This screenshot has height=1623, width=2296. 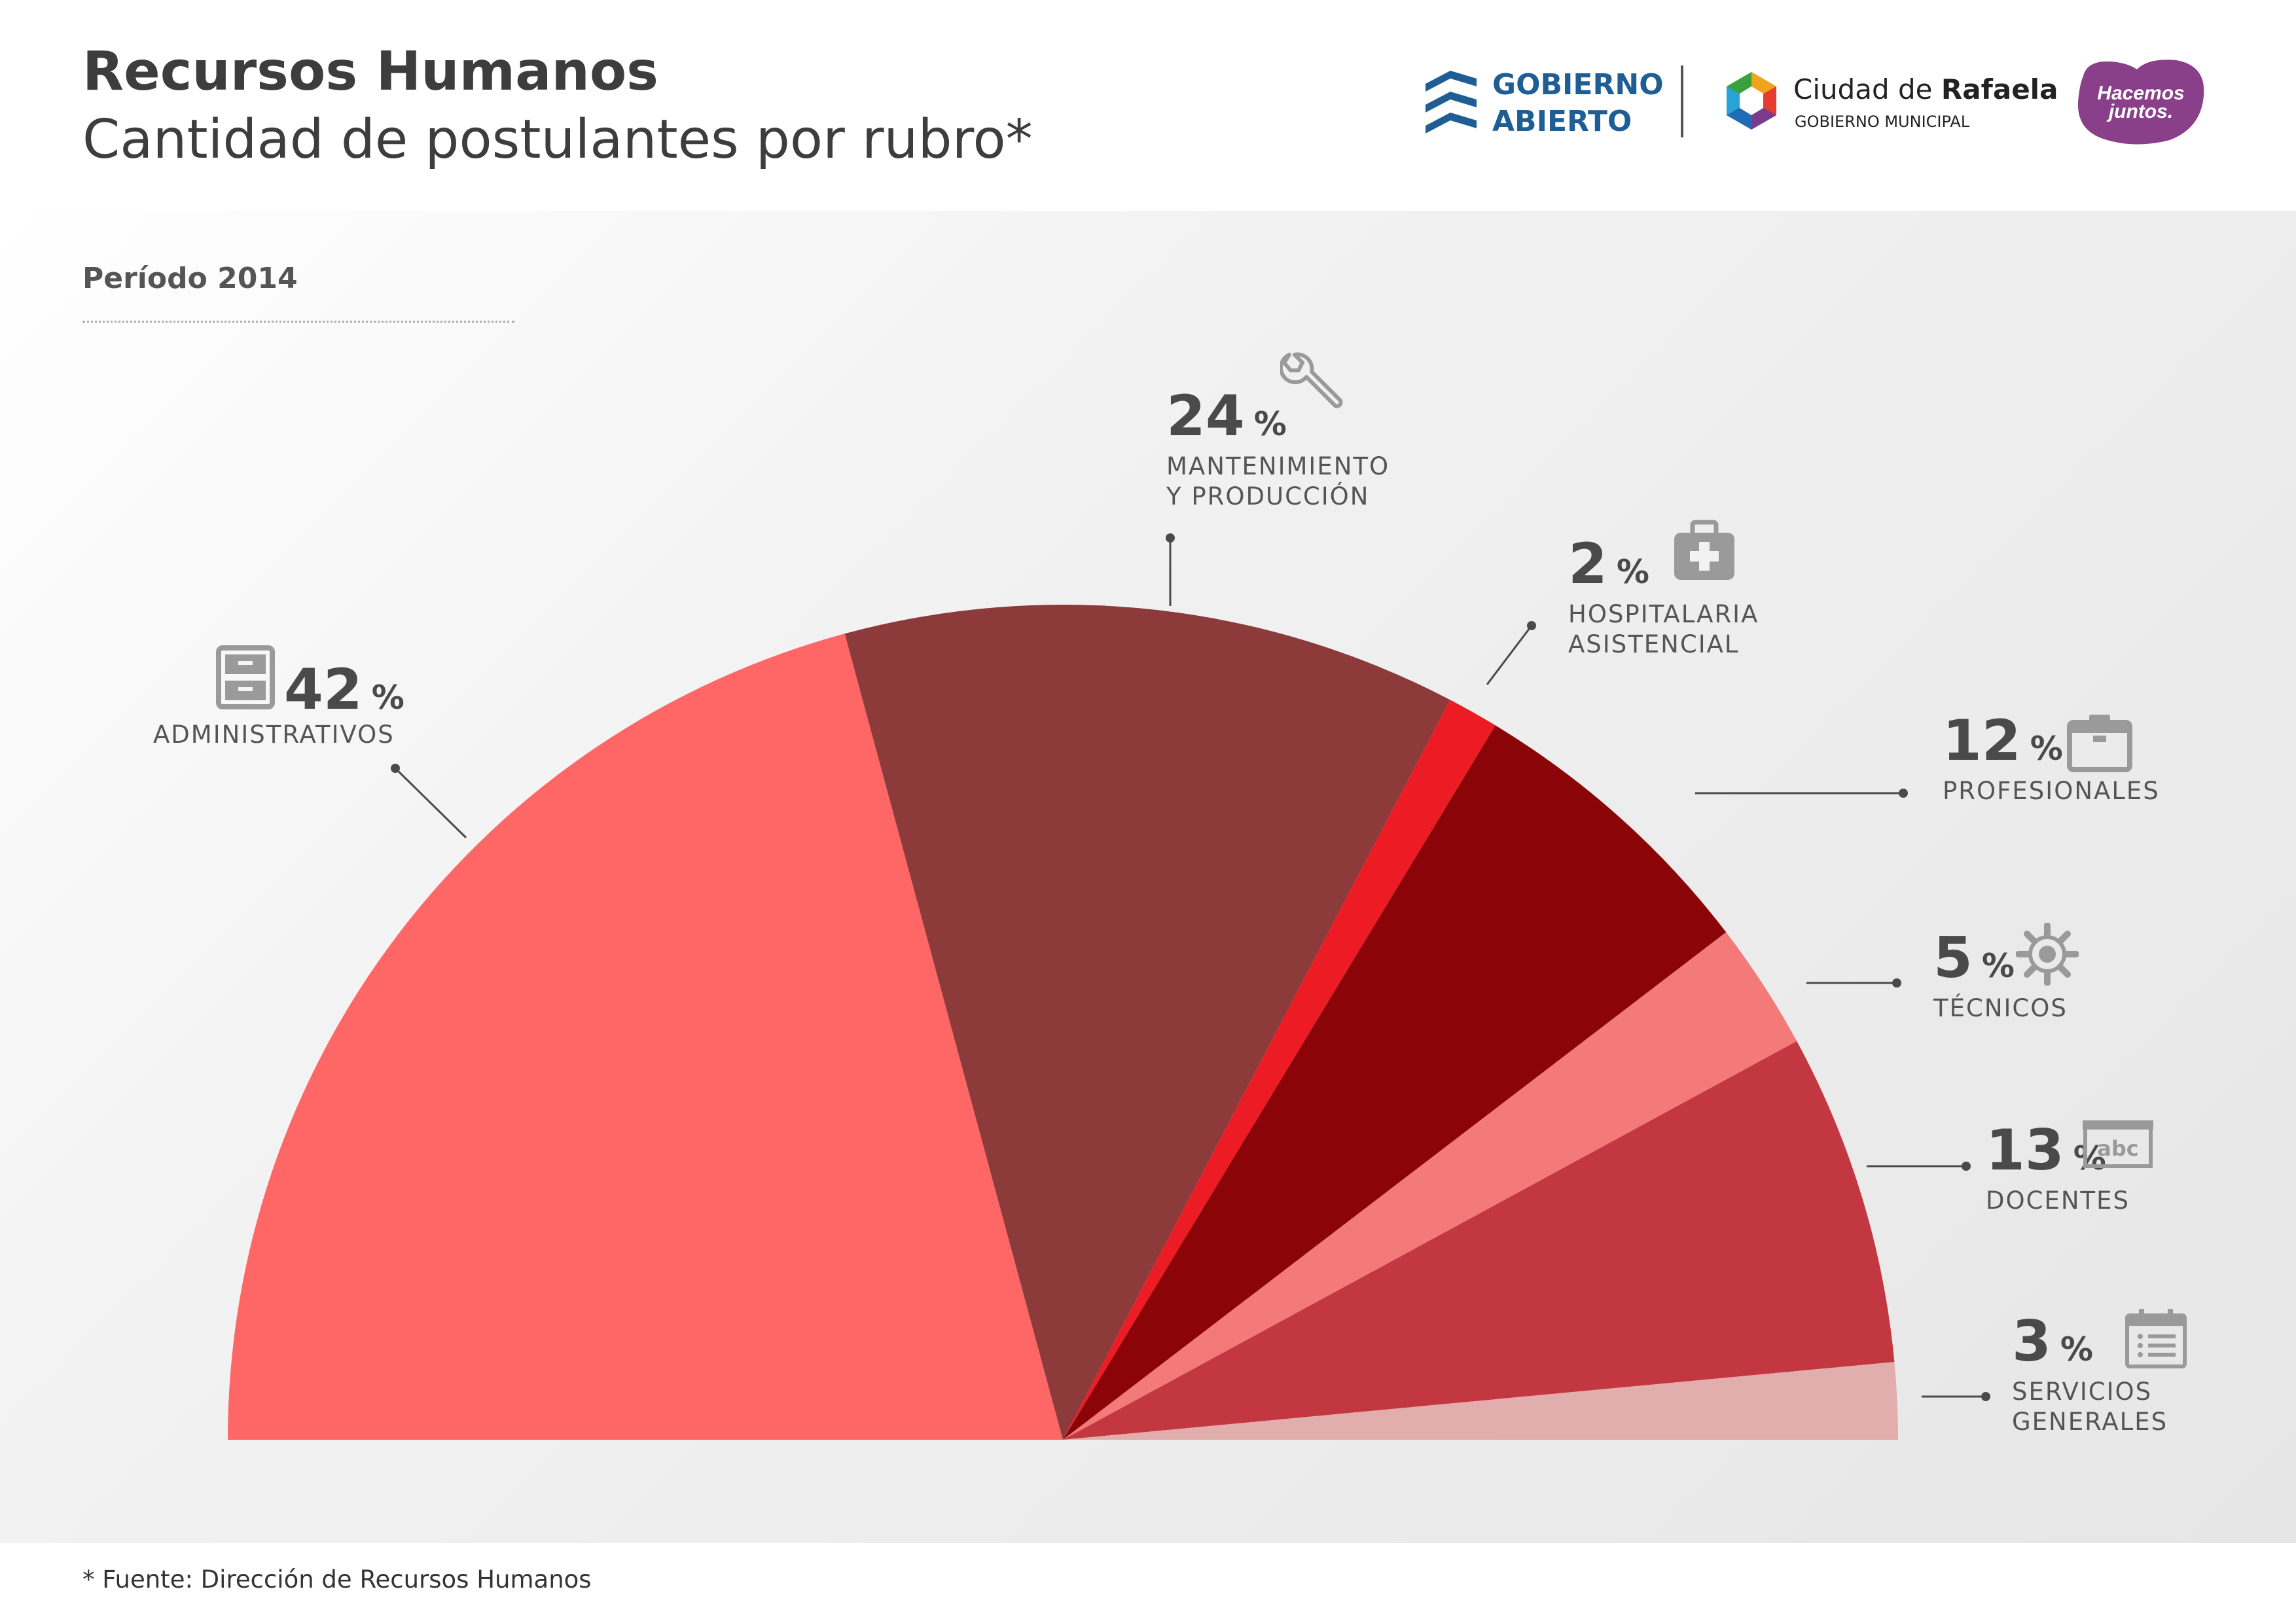 I want to click on value-mantenimiento: 24, so click(x=1205, y=416).